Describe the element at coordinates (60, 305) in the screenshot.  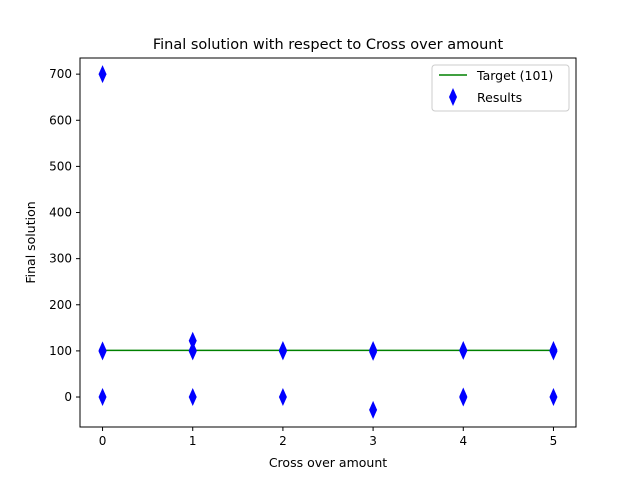
I see `y-tick-label: 200` at that location.